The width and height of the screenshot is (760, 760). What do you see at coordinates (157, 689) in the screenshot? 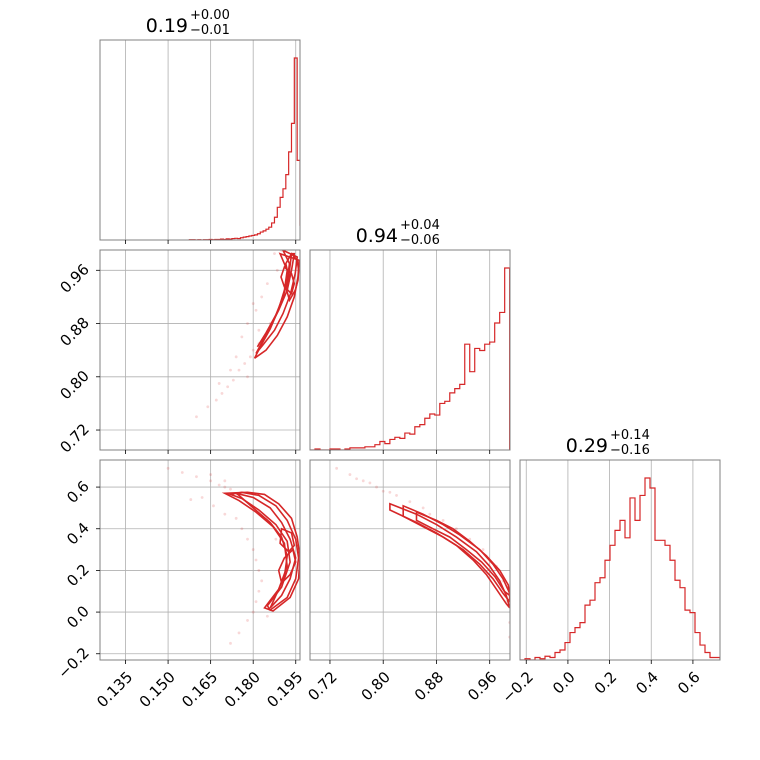
I see `x-tick-label: 0.150` at bounding box center [157, 689].